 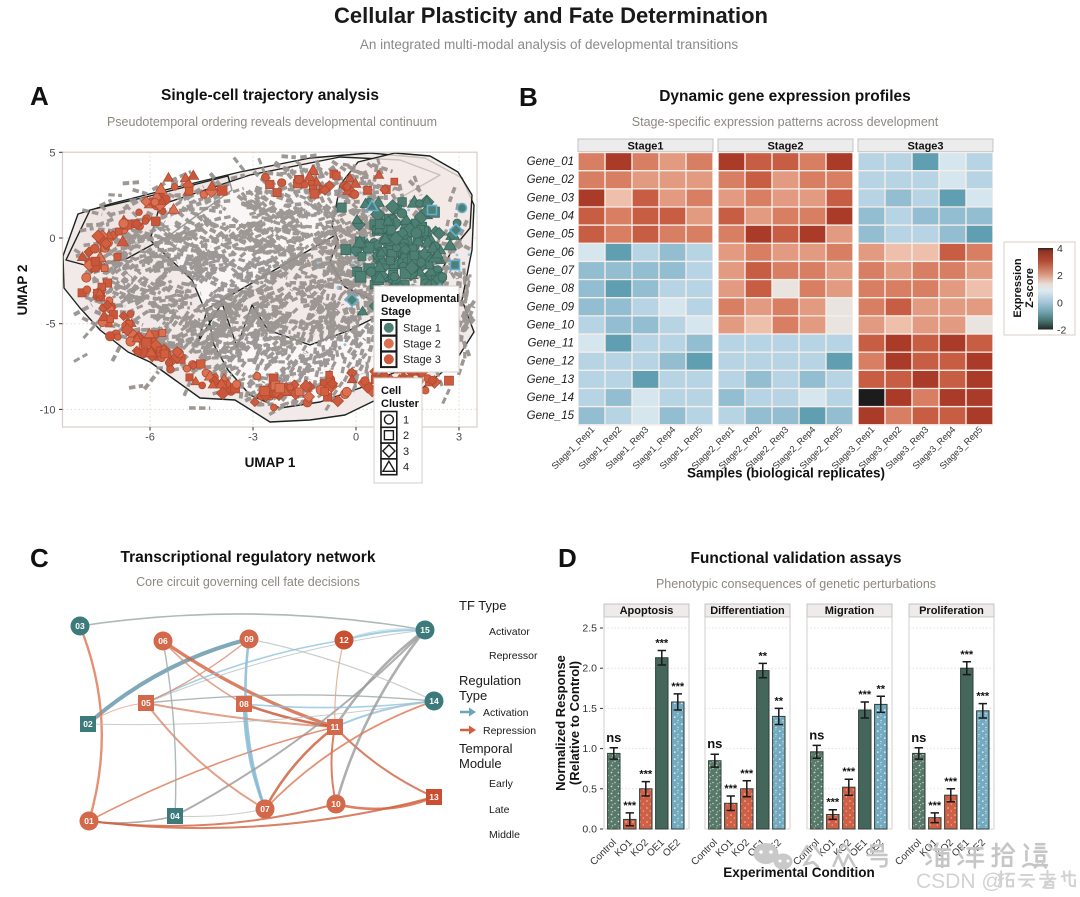 What do you see at coordinates (786, 473) in the screenshot?
I see `svg-text:Samples (biological replicates: Samples (biological replicates)` at bounding box center [786, 473].